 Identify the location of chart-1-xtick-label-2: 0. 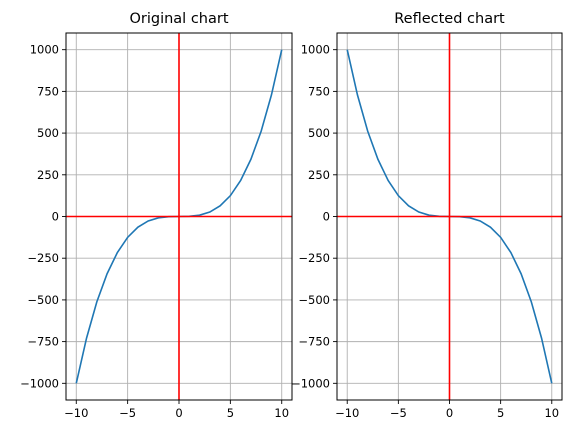
(449, 413).